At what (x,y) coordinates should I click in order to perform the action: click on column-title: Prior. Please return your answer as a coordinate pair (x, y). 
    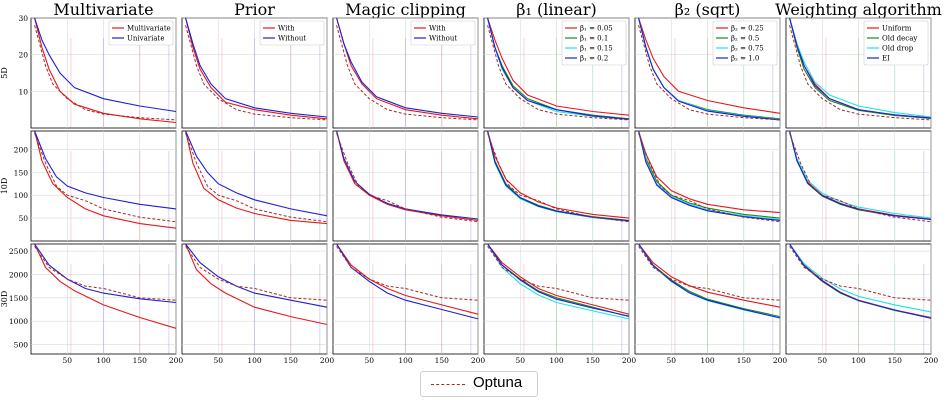
    Looking at the image, I should click on (254, 9).